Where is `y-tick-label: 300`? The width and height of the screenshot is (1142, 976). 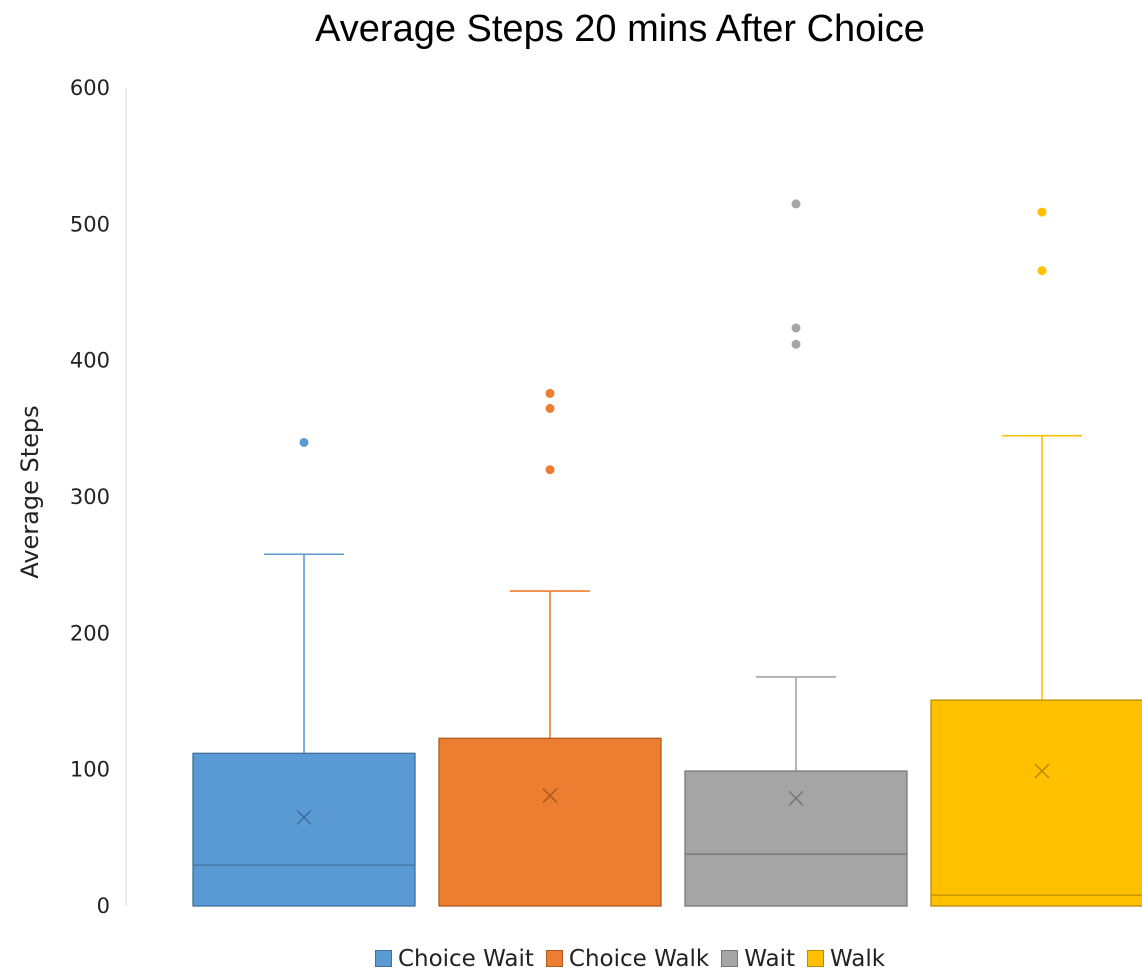
y-tick-label: 300 is located at coordinates (90, 497).